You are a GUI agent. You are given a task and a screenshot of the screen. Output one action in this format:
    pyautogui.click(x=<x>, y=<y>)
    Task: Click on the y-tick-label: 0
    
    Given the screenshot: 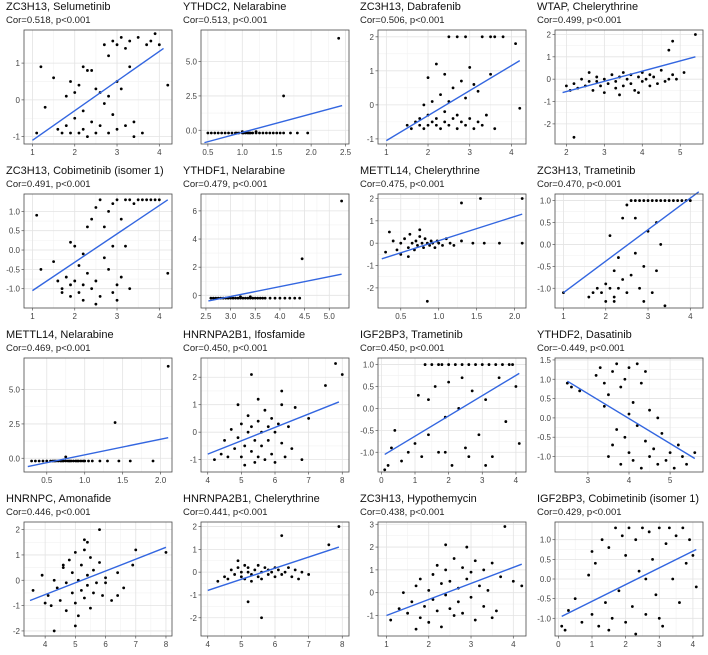 What is the action you would take?
    pyautogui.click(x=195, y=572)
    